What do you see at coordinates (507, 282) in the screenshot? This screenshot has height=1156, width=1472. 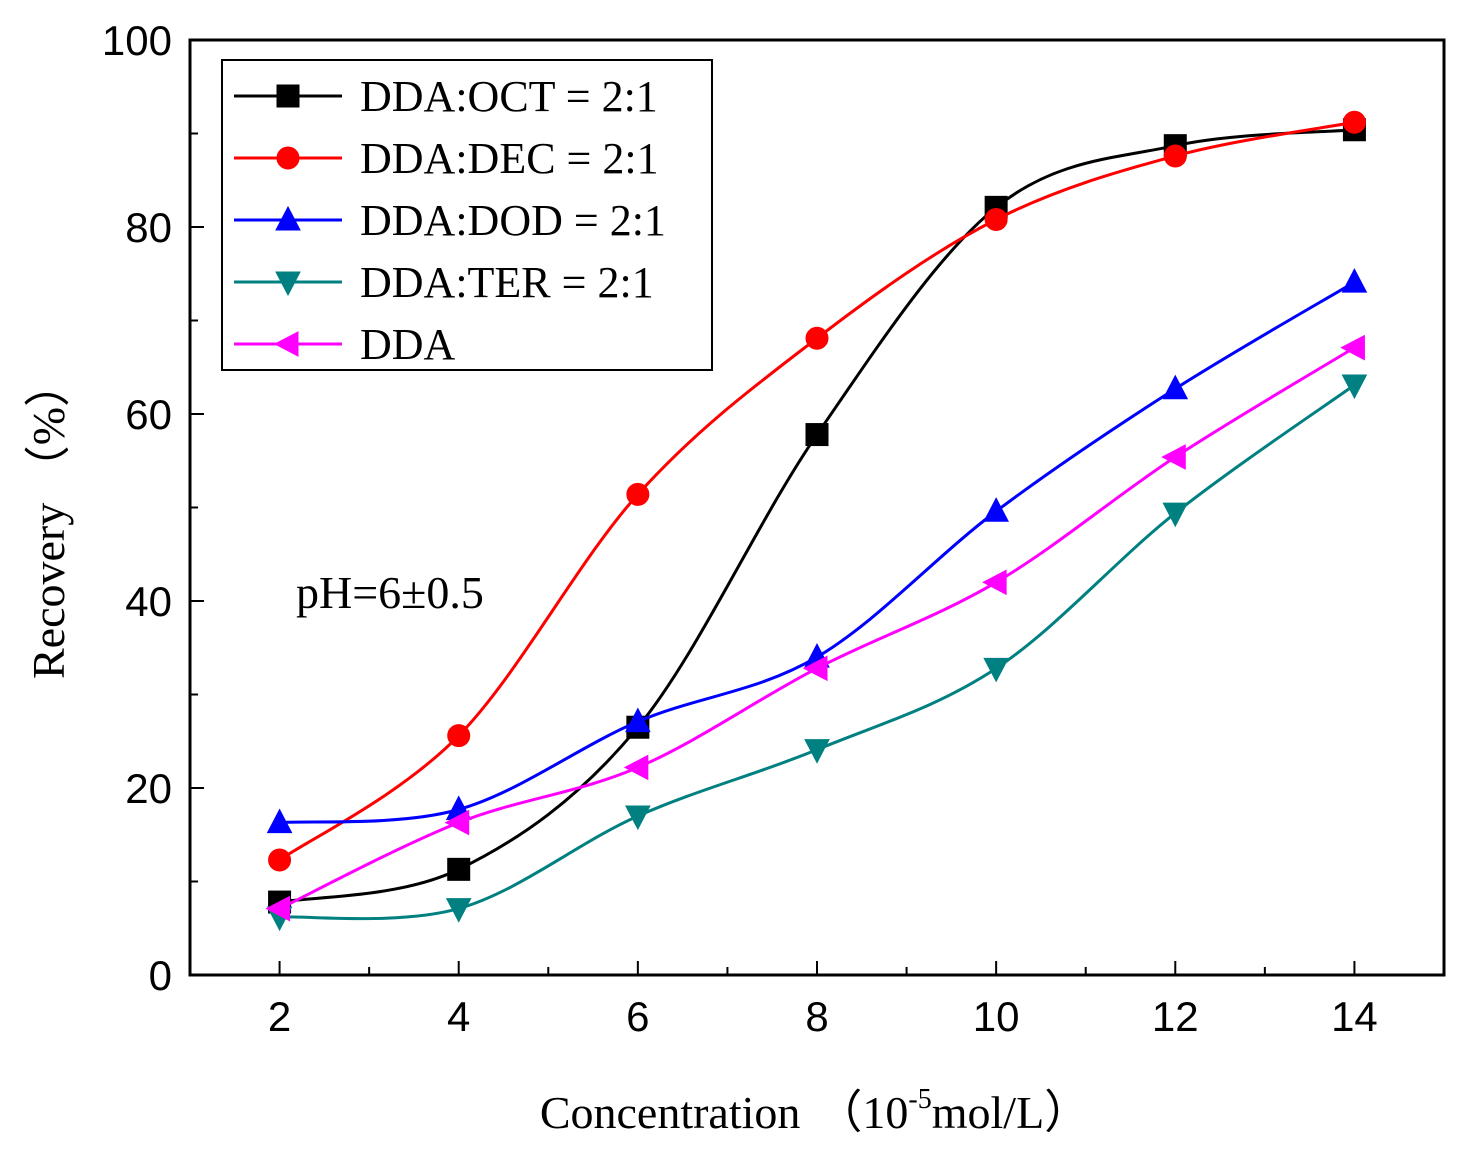 I see `legend-label: DDA:TER = 2:1` at bounding box center [507, 282].